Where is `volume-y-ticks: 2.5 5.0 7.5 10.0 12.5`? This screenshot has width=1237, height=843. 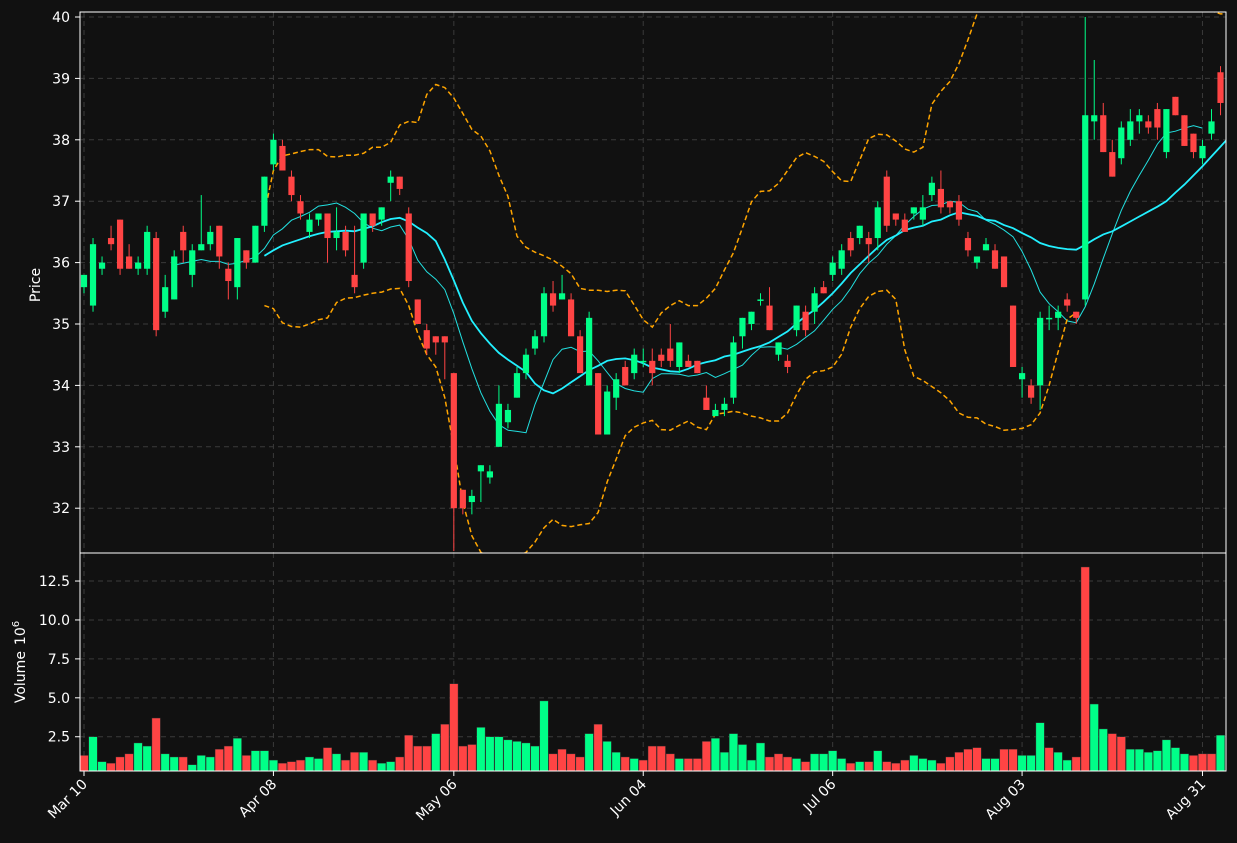
volume-y-ticks: 2.5 5.0 7.5 10.0 12.5 is located at coordinates (59, 660).